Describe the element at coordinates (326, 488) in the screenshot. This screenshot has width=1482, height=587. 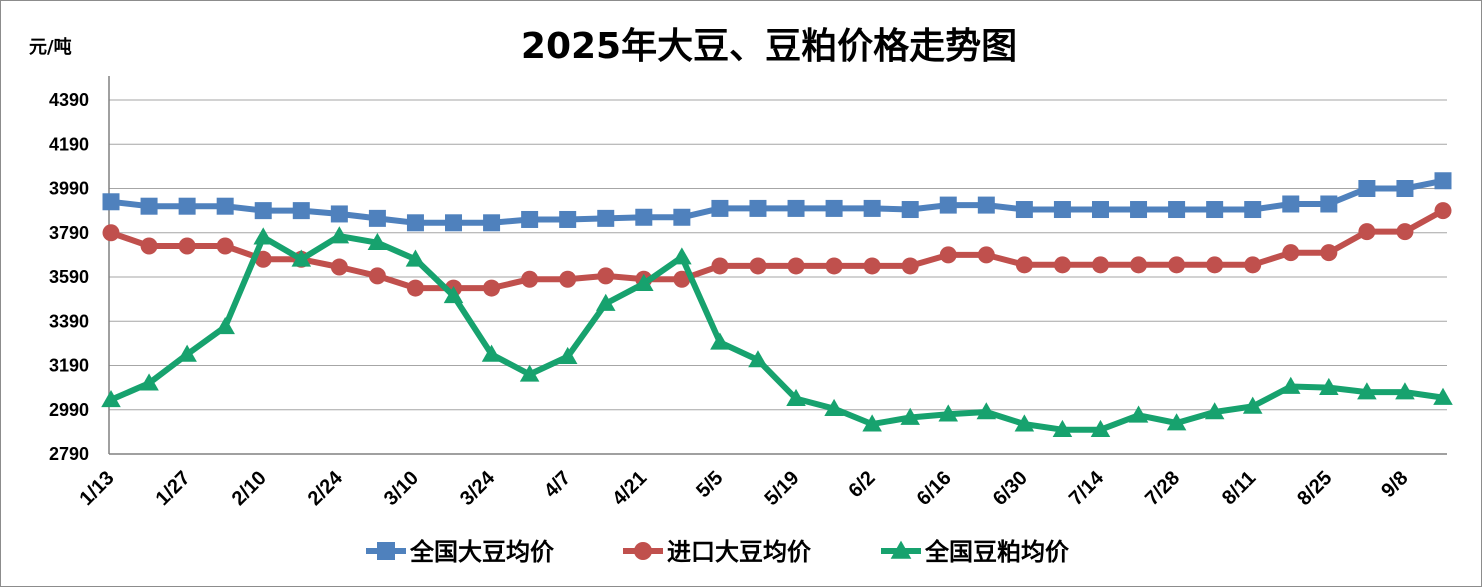
I see `x-tick-label: 2/24` at that location.